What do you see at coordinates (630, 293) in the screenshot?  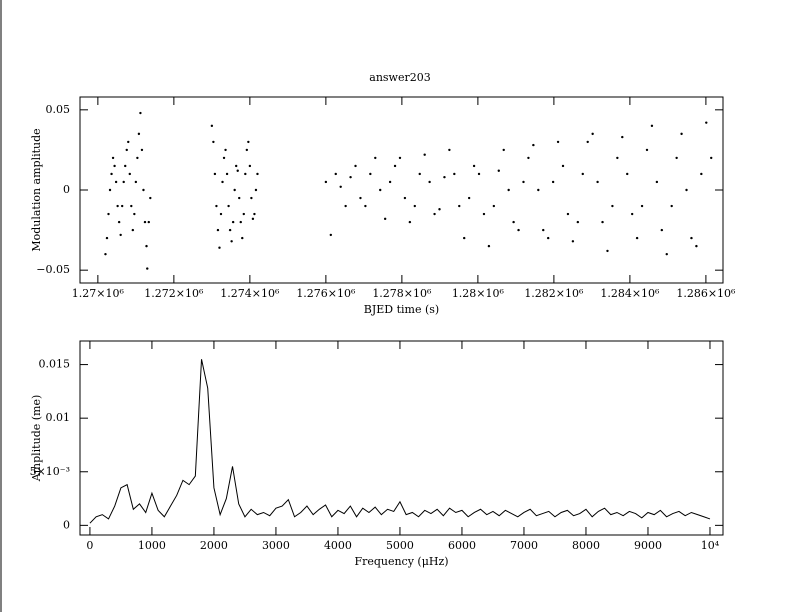 I see `x-tick-label: 1.284×10⁶` at bounding box center [630, 293].